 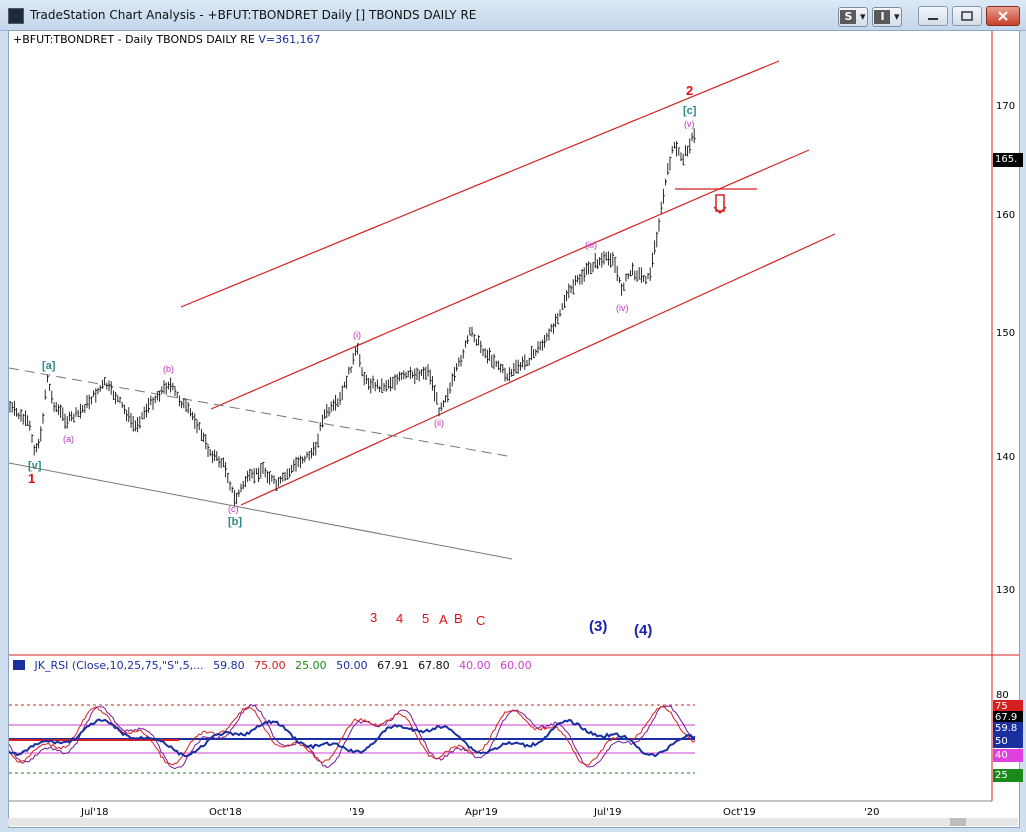 I want to click on last-price-marker: 165., so click(x=1008, y=160).